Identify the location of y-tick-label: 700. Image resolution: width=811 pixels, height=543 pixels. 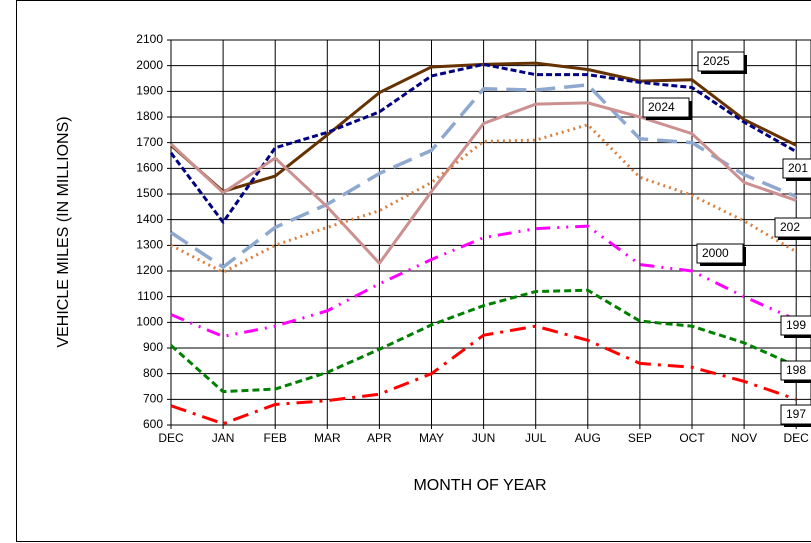
(153, 399).